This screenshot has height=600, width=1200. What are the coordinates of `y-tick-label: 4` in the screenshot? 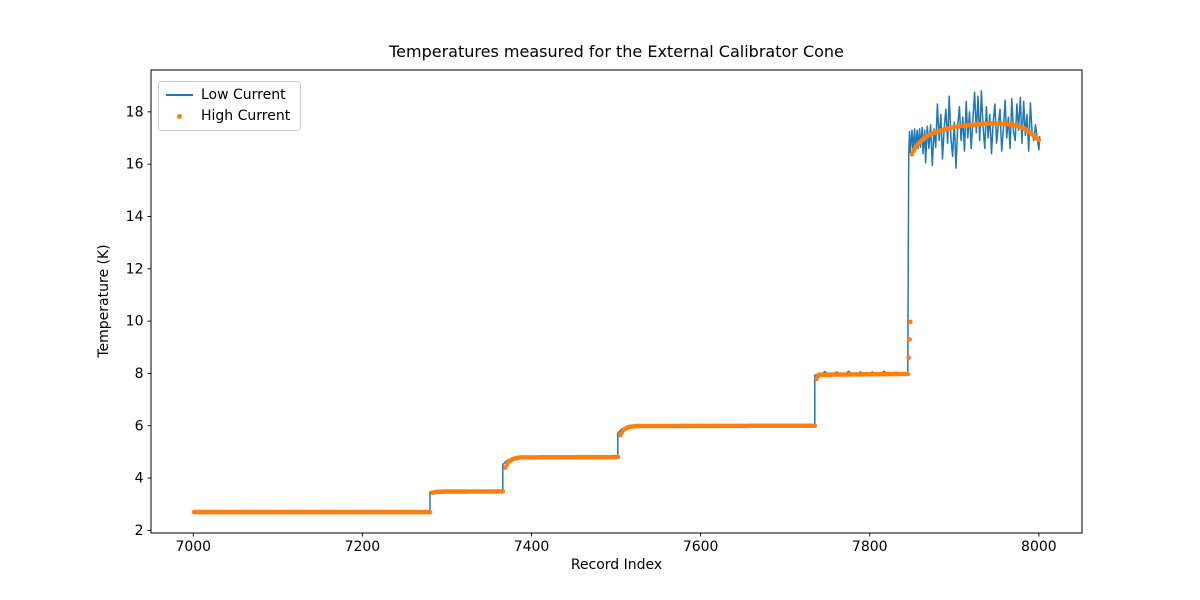 It's located at (139, 479).